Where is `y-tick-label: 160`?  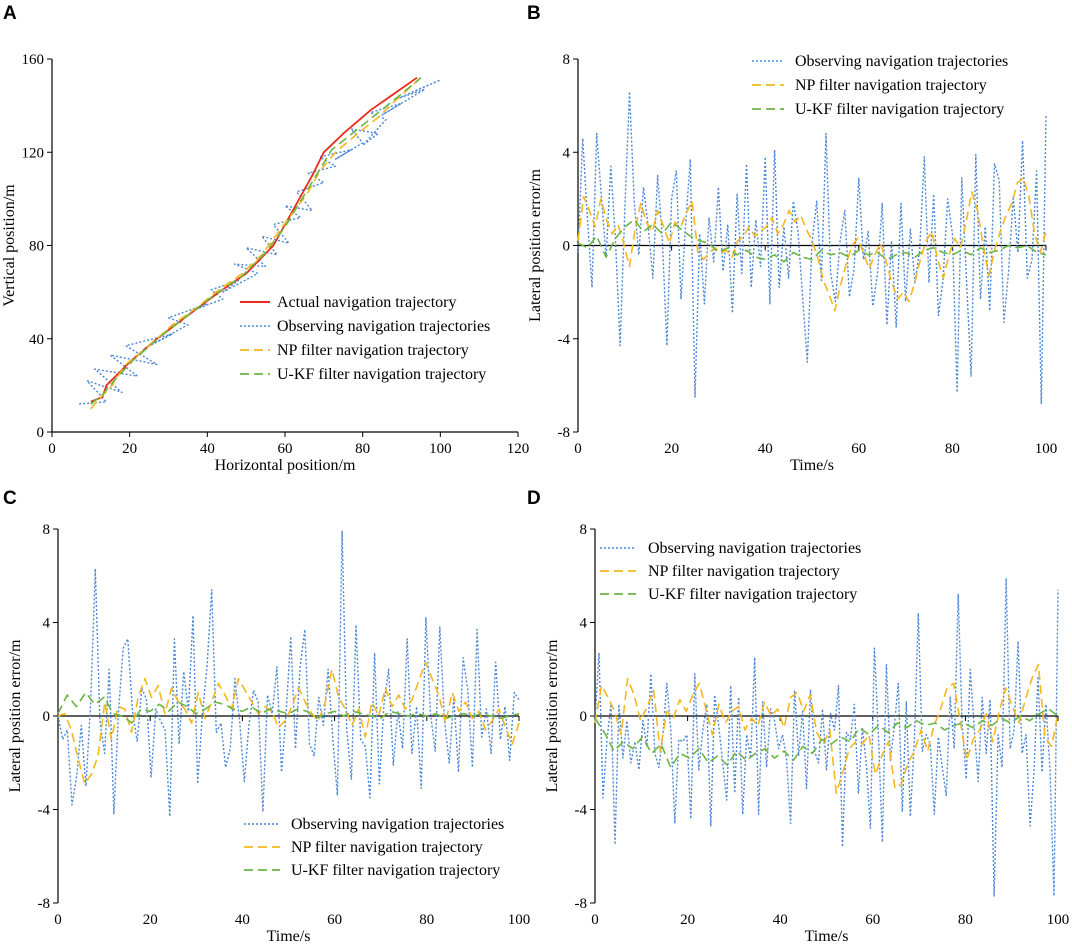
y-tick-label: 160 is located at coordinates (33, 60).